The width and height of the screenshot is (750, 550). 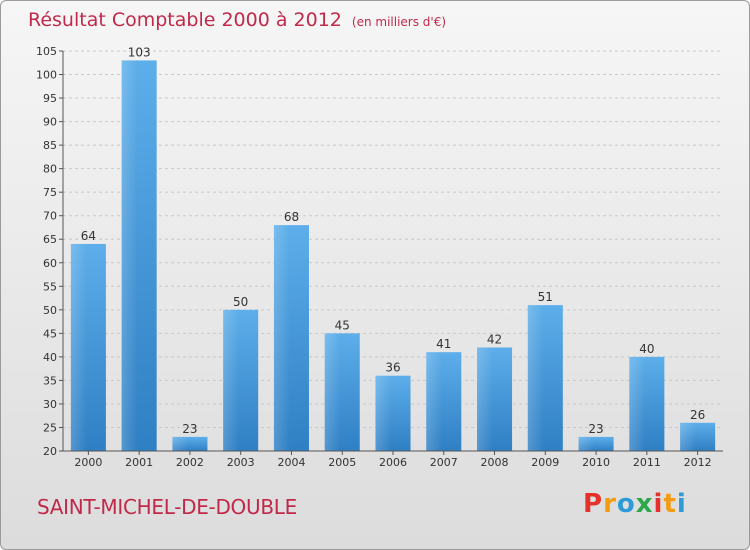 What do you see at coordinates (291, 462) in the screenshot?
I see `x-tick-label: 2004` at bounding box center [291, 462].